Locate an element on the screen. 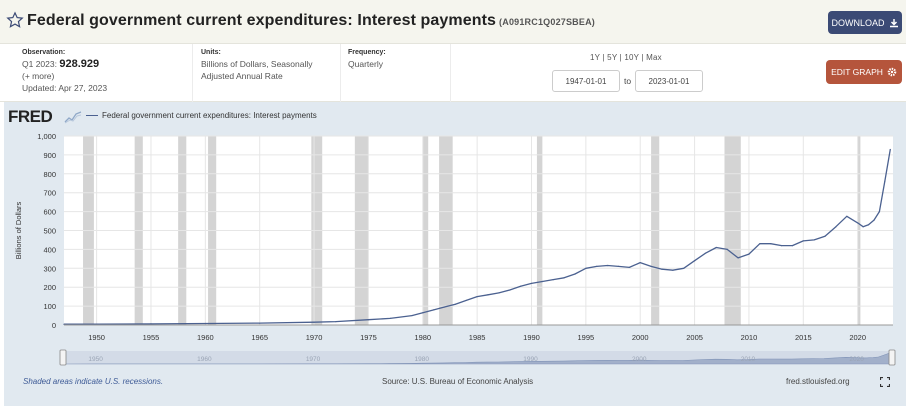 The height and width of the screenshot is (406, 906). frequency-block: Frequency: Quarterly is located at coordinates (393, 59).